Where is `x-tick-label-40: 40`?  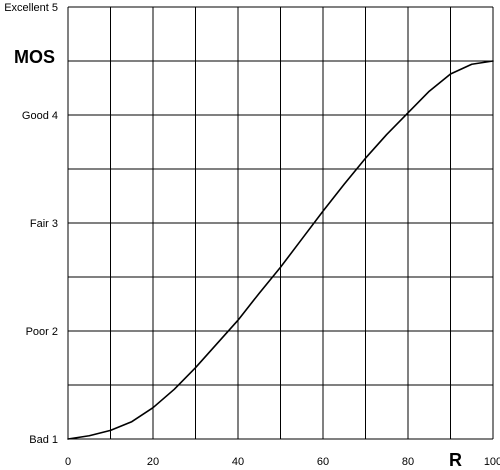
x-tick-label-40: 40 is located at coordinates (238, 462).